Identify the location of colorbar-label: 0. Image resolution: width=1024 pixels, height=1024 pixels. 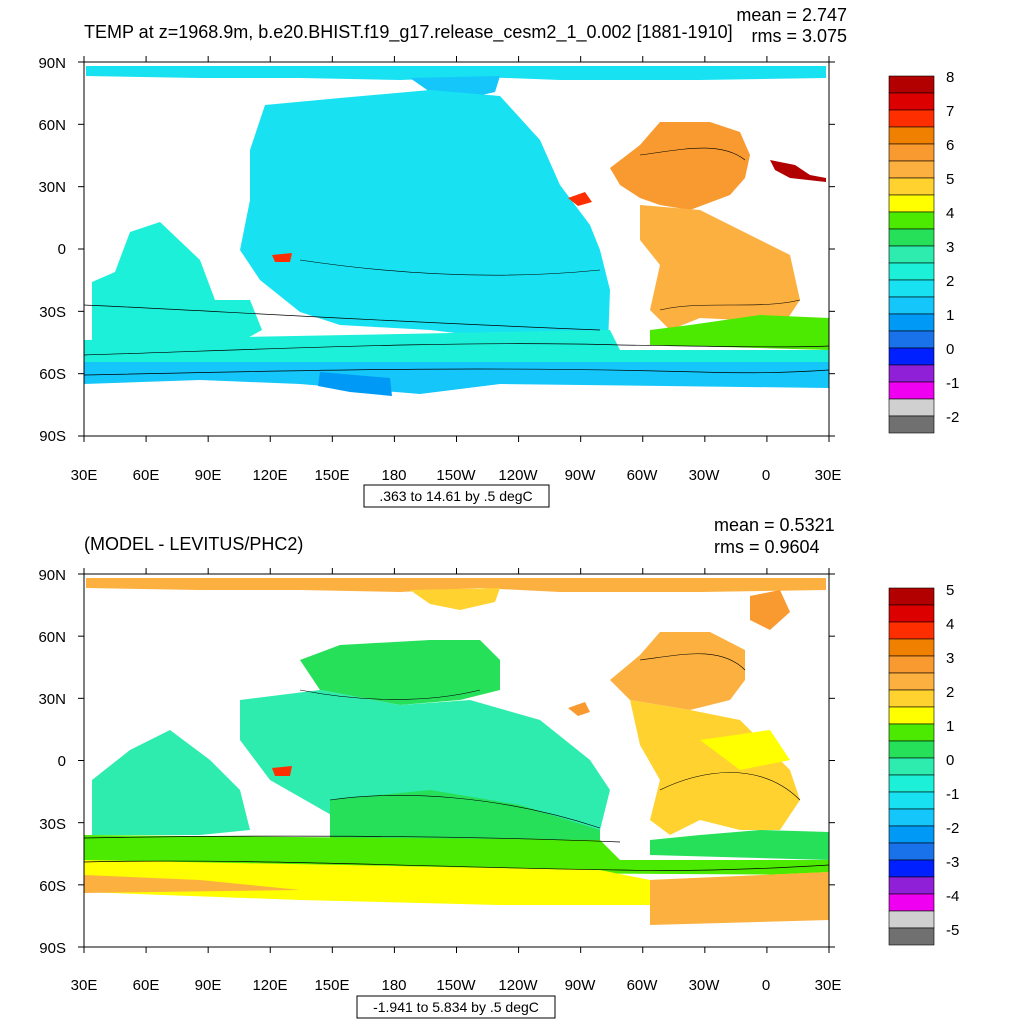
(950, 349).